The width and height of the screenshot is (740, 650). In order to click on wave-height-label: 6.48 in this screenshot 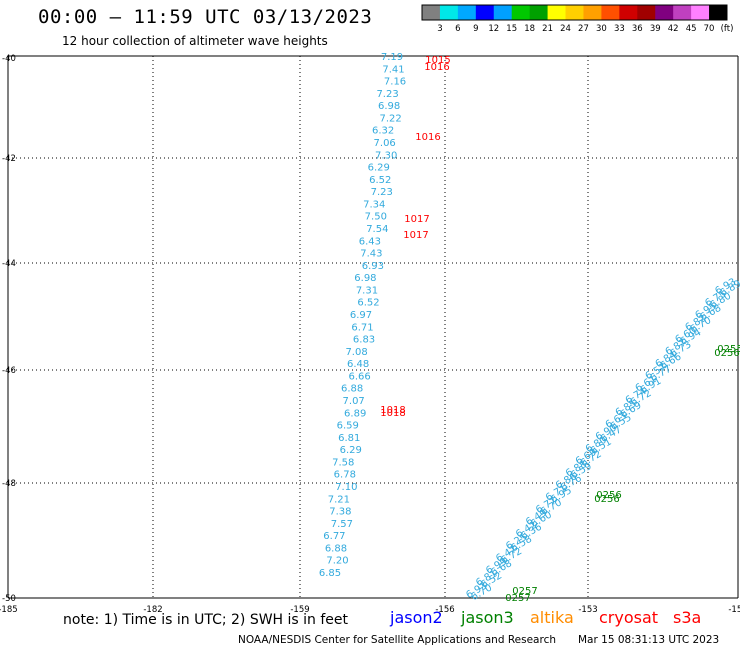, I will do `click(358, 364)`.